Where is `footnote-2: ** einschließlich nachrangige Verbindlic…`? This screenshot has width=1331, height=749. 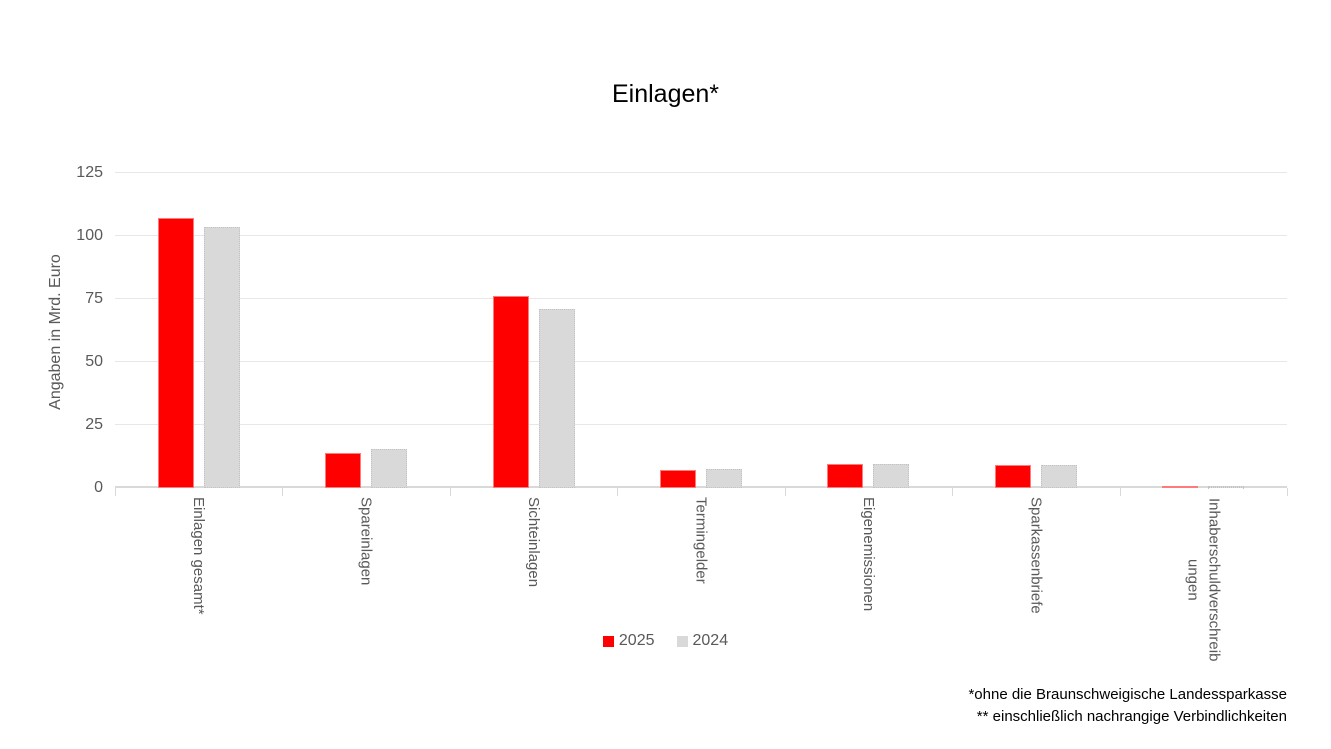 footnote-2: ** einschließlich nachrangige Verbindlic… is located at coordinates (1131, 716).